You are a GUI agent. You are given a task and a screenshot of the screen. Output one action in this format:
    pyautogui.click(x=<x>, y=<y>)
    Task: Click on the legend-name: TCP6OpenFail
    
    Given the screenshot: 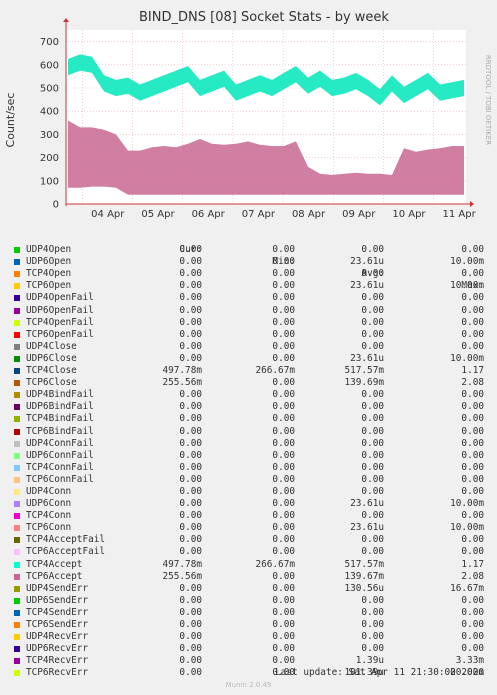 What is the action you would take?
    pyautogui.click(x=60, y=334)
    